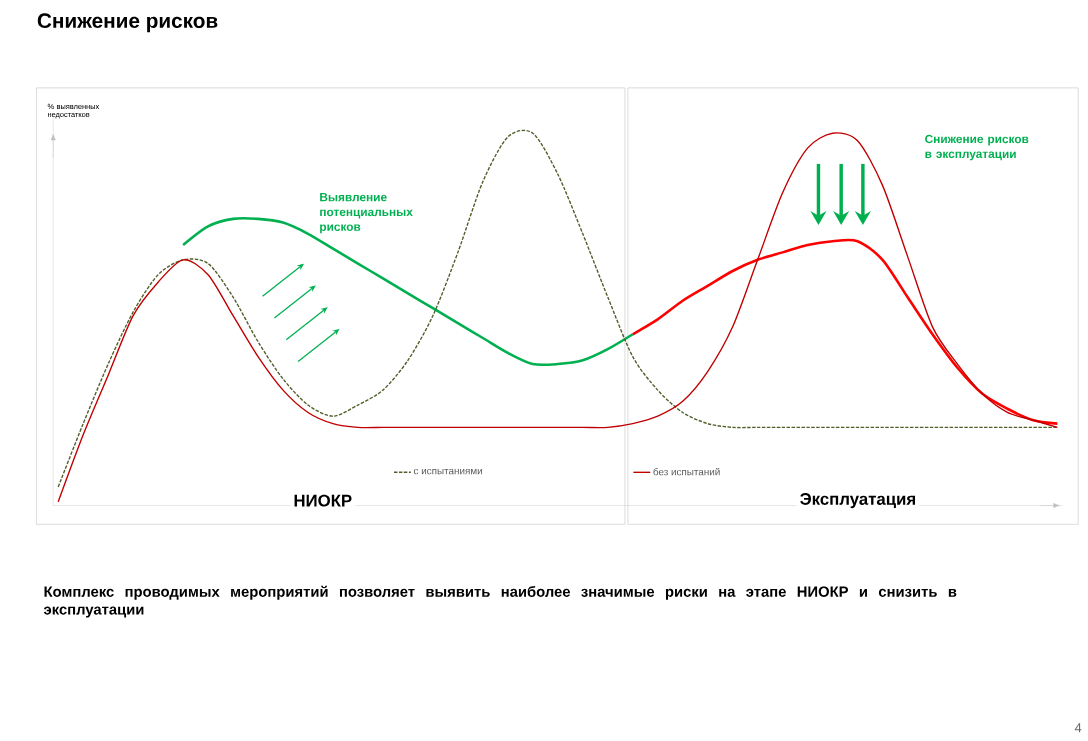  What do you see at coordinates (323, 500) in the screenshot?
I see `annotation: НИОКР` at bounding box center [323, 500].